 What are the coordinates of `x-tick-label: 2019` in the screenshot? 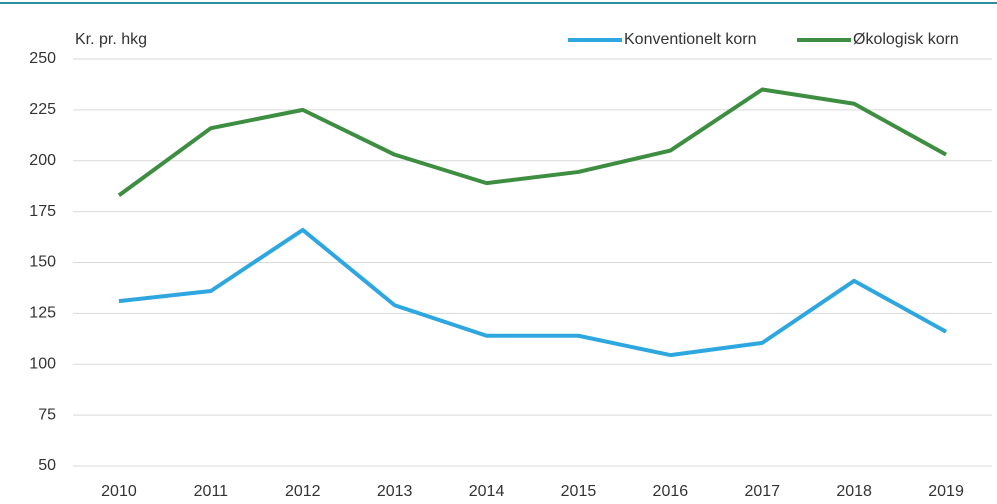 It's located at (946, 491).